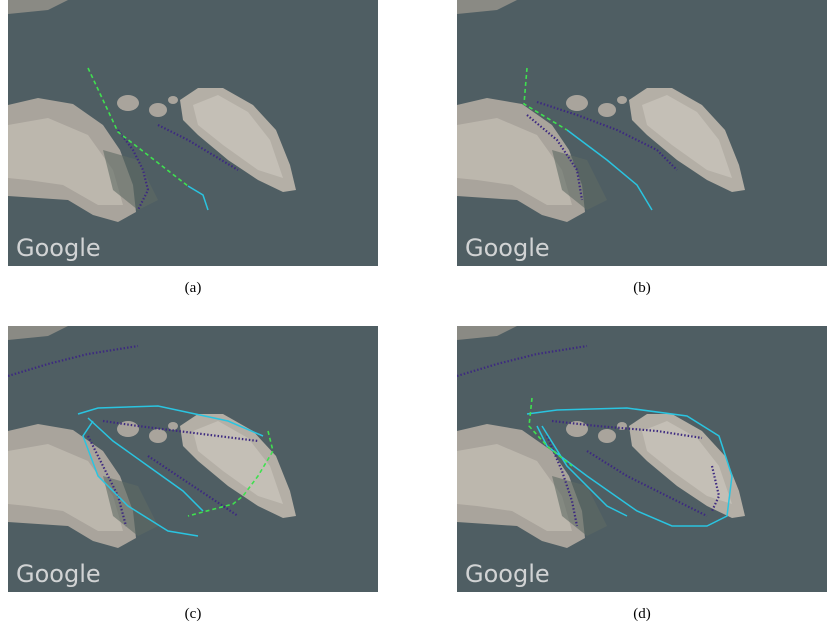 The image size is (834, 627). What do you see at coordinates (642, 614) in the screenshot?
I see `panel-caption: (d)` at bounding box center [642, 614].